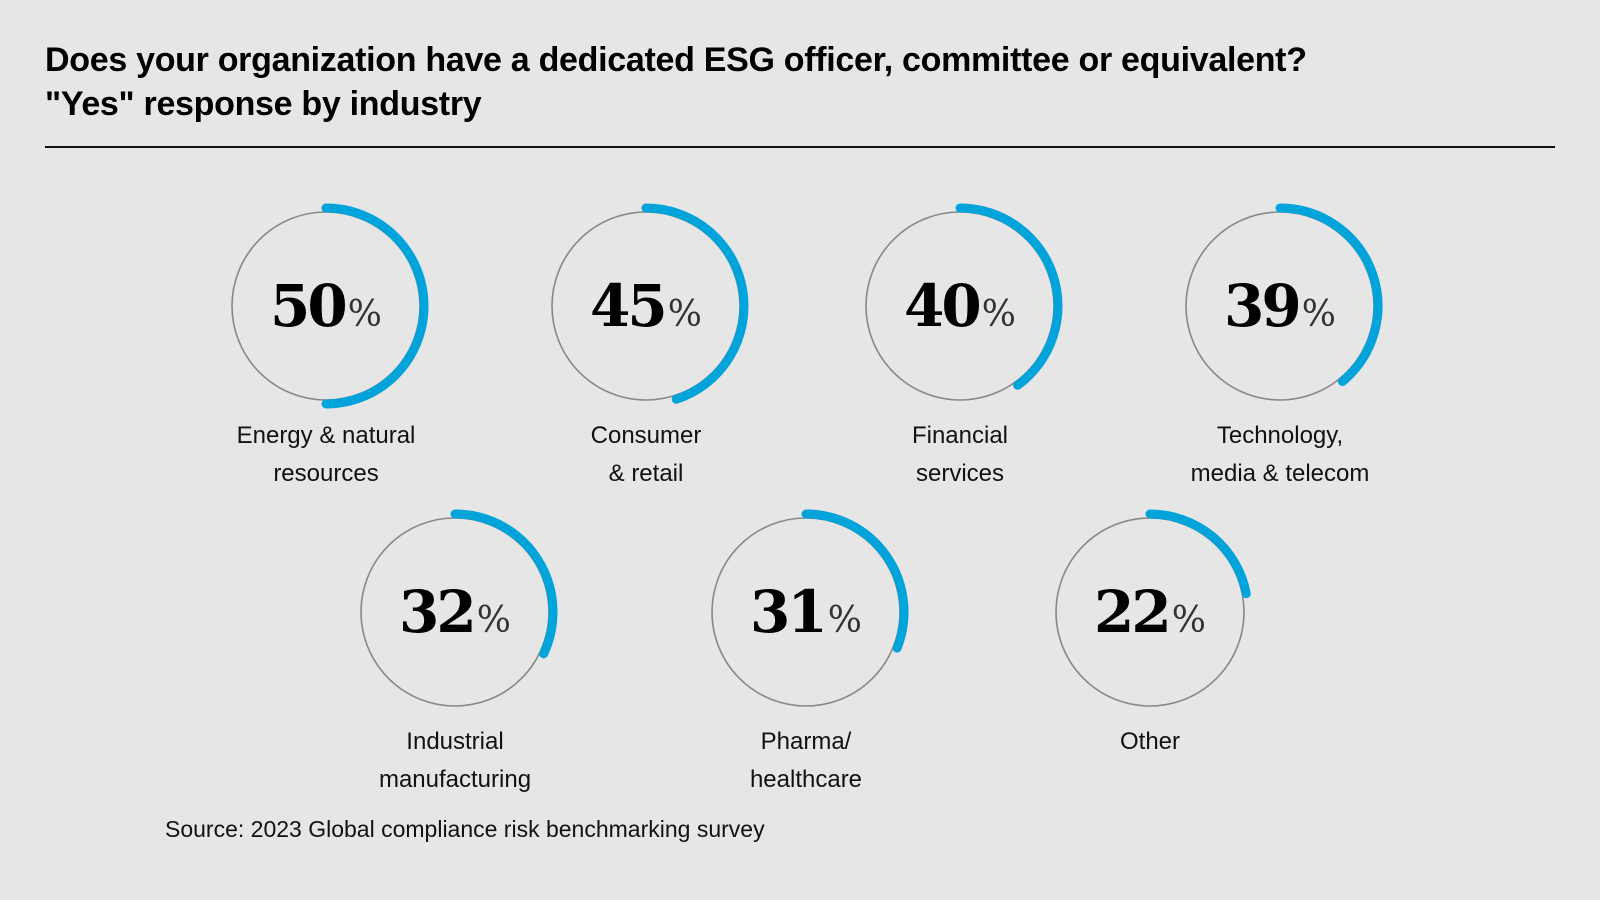 The height and width of the screenshot is (900, 1600). I want to click on gauge-0: 50% Energy & natural resources, so click(330, 345).